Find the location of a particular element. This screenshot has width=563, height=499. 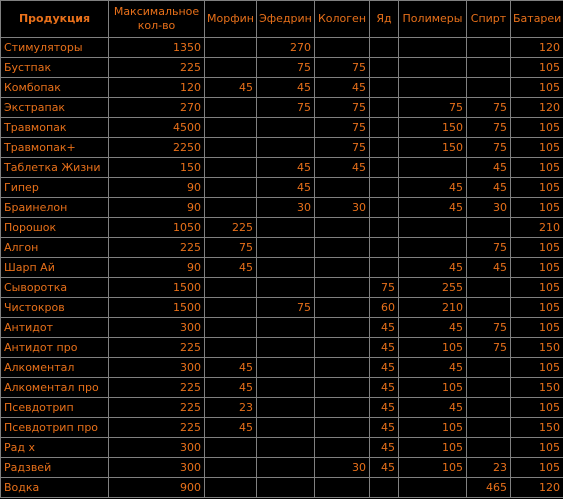

table-row: Травмопак 4500 75 150 75 105 is located at coordinates (281, 127).